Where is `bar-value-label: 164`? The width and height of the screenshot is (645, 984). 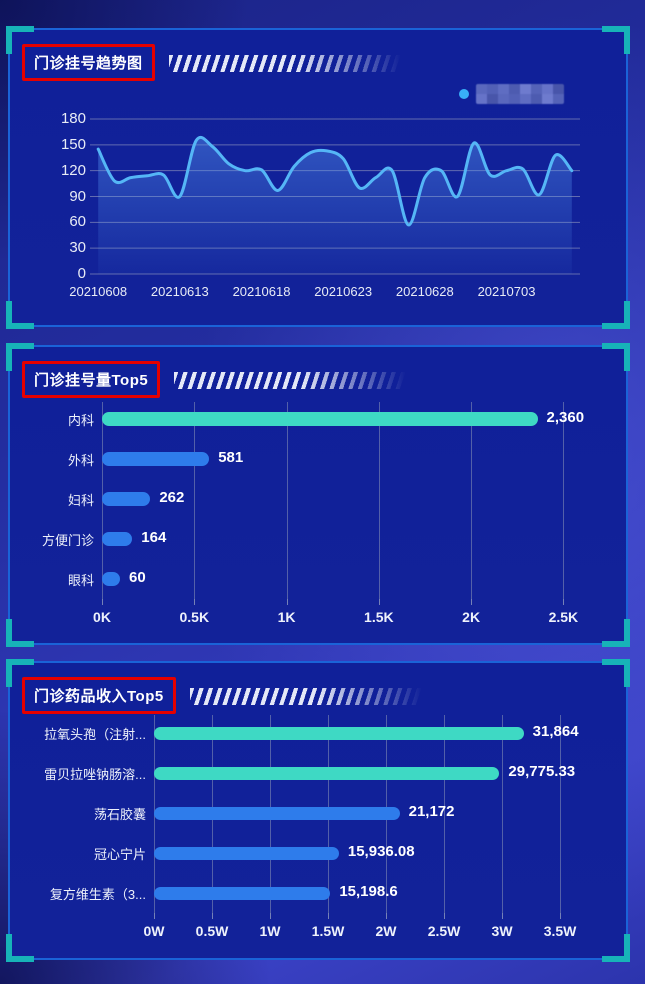 bar-value-label: 164 is located at coordinates (154, 537).